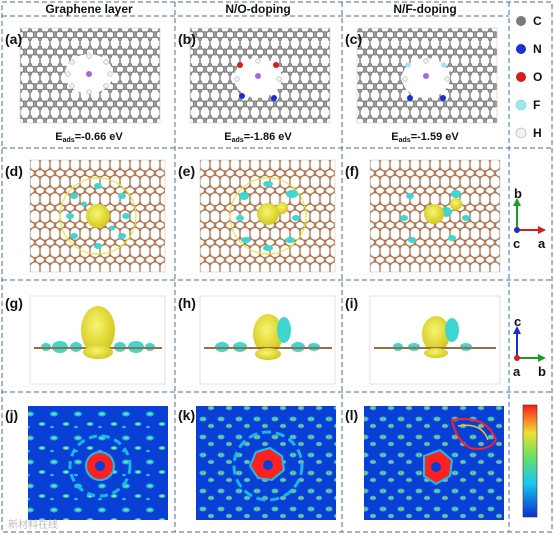 This screenshot has height=534, width=554. Describe the element at coordinates (435, 216) in the screenshot. I see `charge-density-top-f` at that location.